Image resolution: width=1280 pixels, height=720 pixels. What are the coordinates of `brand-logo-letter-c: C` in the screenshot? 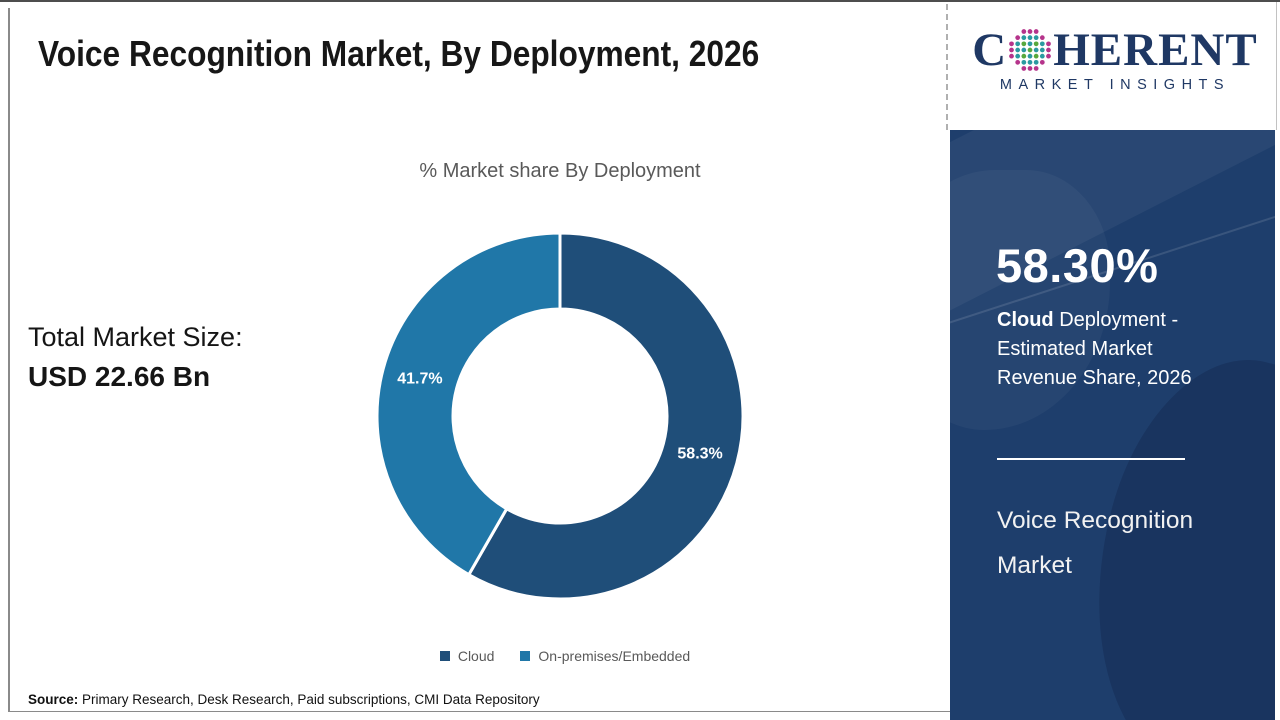 It's located at (990, 50).